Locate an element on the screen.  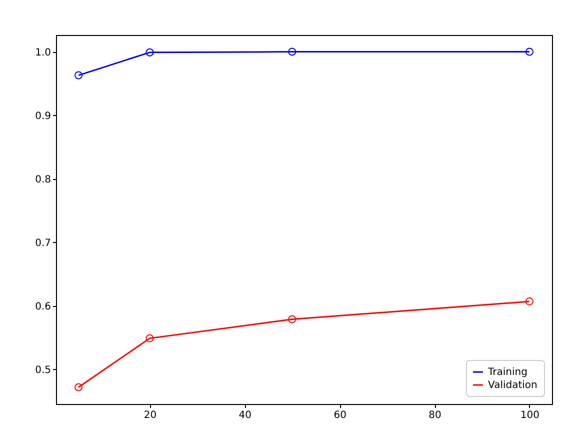
x-tick-label: 40 is located at coordinates (245, 415).